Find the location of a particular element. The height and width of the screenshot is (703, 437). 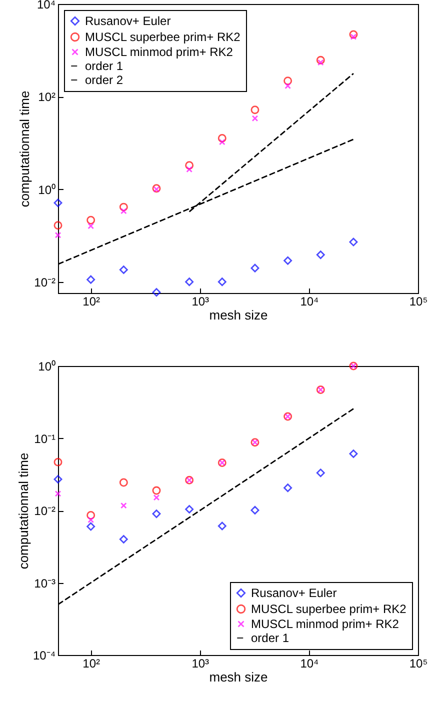

y-tick-label: 10⁻⁴ is located at coordinates (44, 655).